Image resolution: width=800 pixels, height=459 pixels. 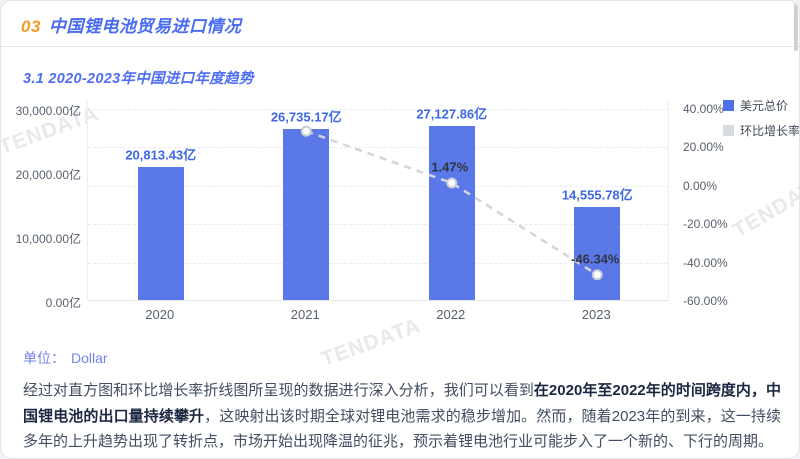 I want to click on subsection-title: 3.1 2020-2023年中国进口年度趋势, so click(x=138, y=79).